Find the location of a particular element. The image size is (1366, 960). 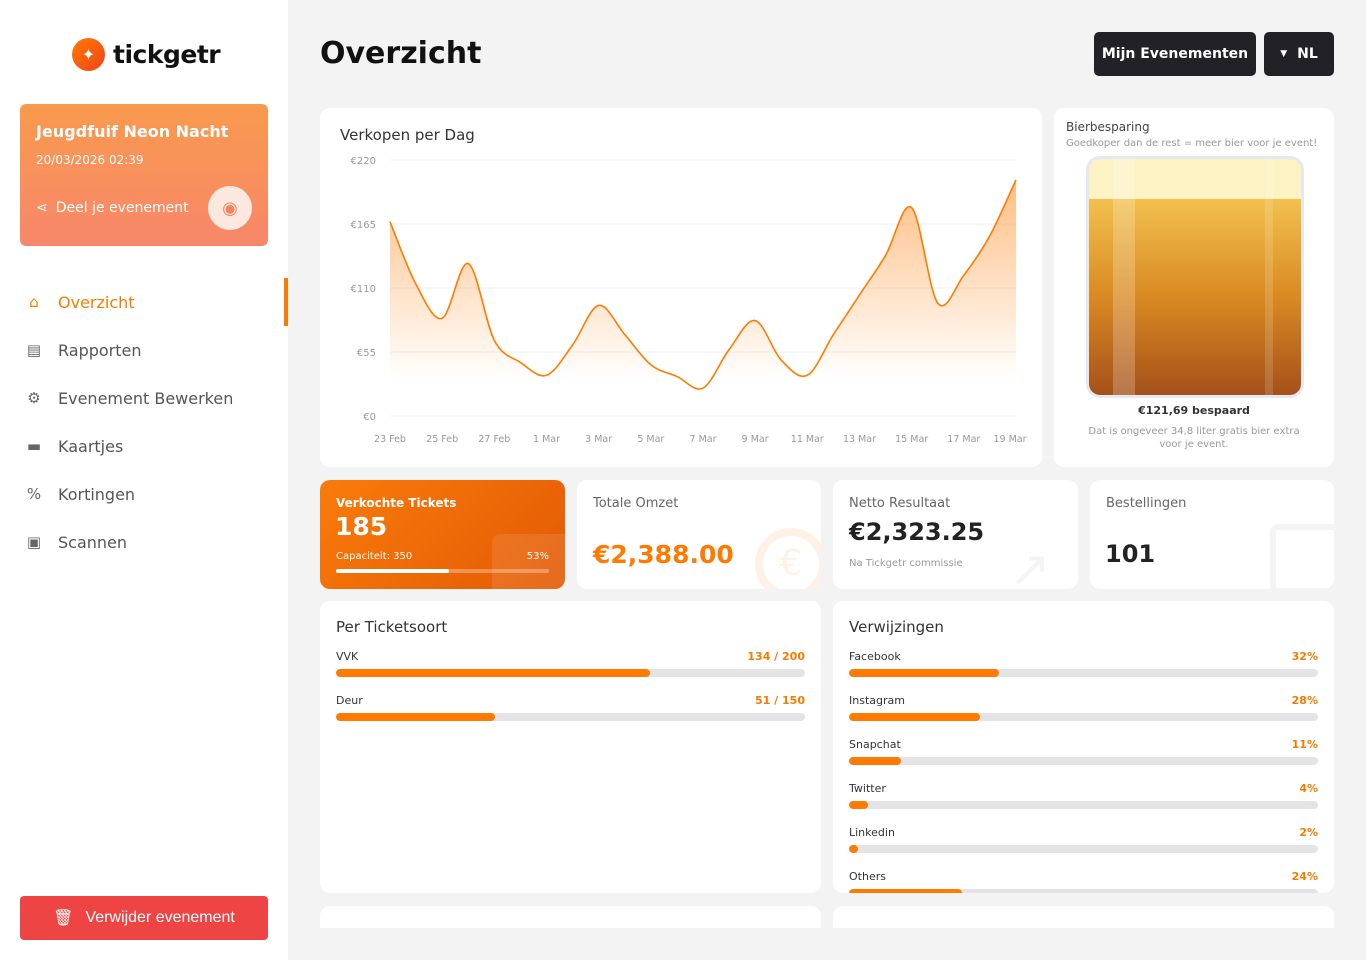

stat-revenue-card: € Totale Omzet €2,388.00 is located at coordinates (699, 534).